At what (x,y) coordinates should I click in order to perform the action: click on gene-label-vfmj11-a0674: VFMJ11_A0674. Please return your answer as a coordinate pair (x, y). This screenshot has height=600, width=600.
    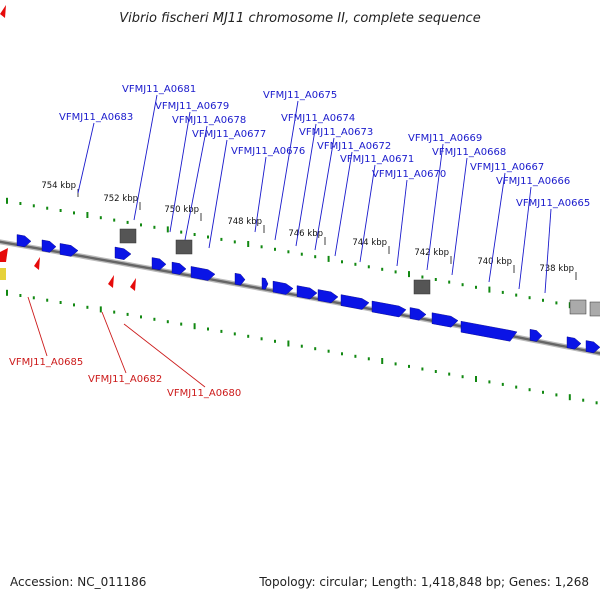
    Looking at the image, I should click on (318, 118).